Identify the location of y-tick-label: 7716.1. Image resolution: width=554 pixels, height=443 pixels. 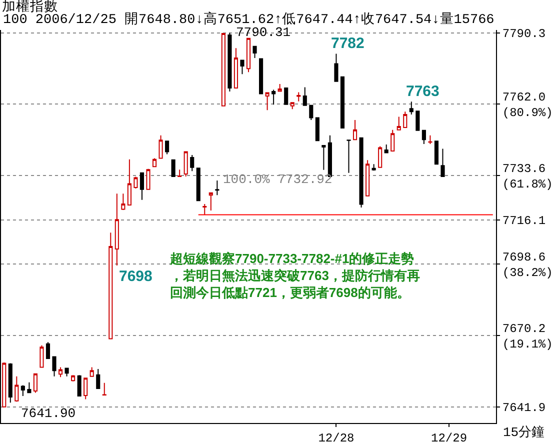
(524, 221).